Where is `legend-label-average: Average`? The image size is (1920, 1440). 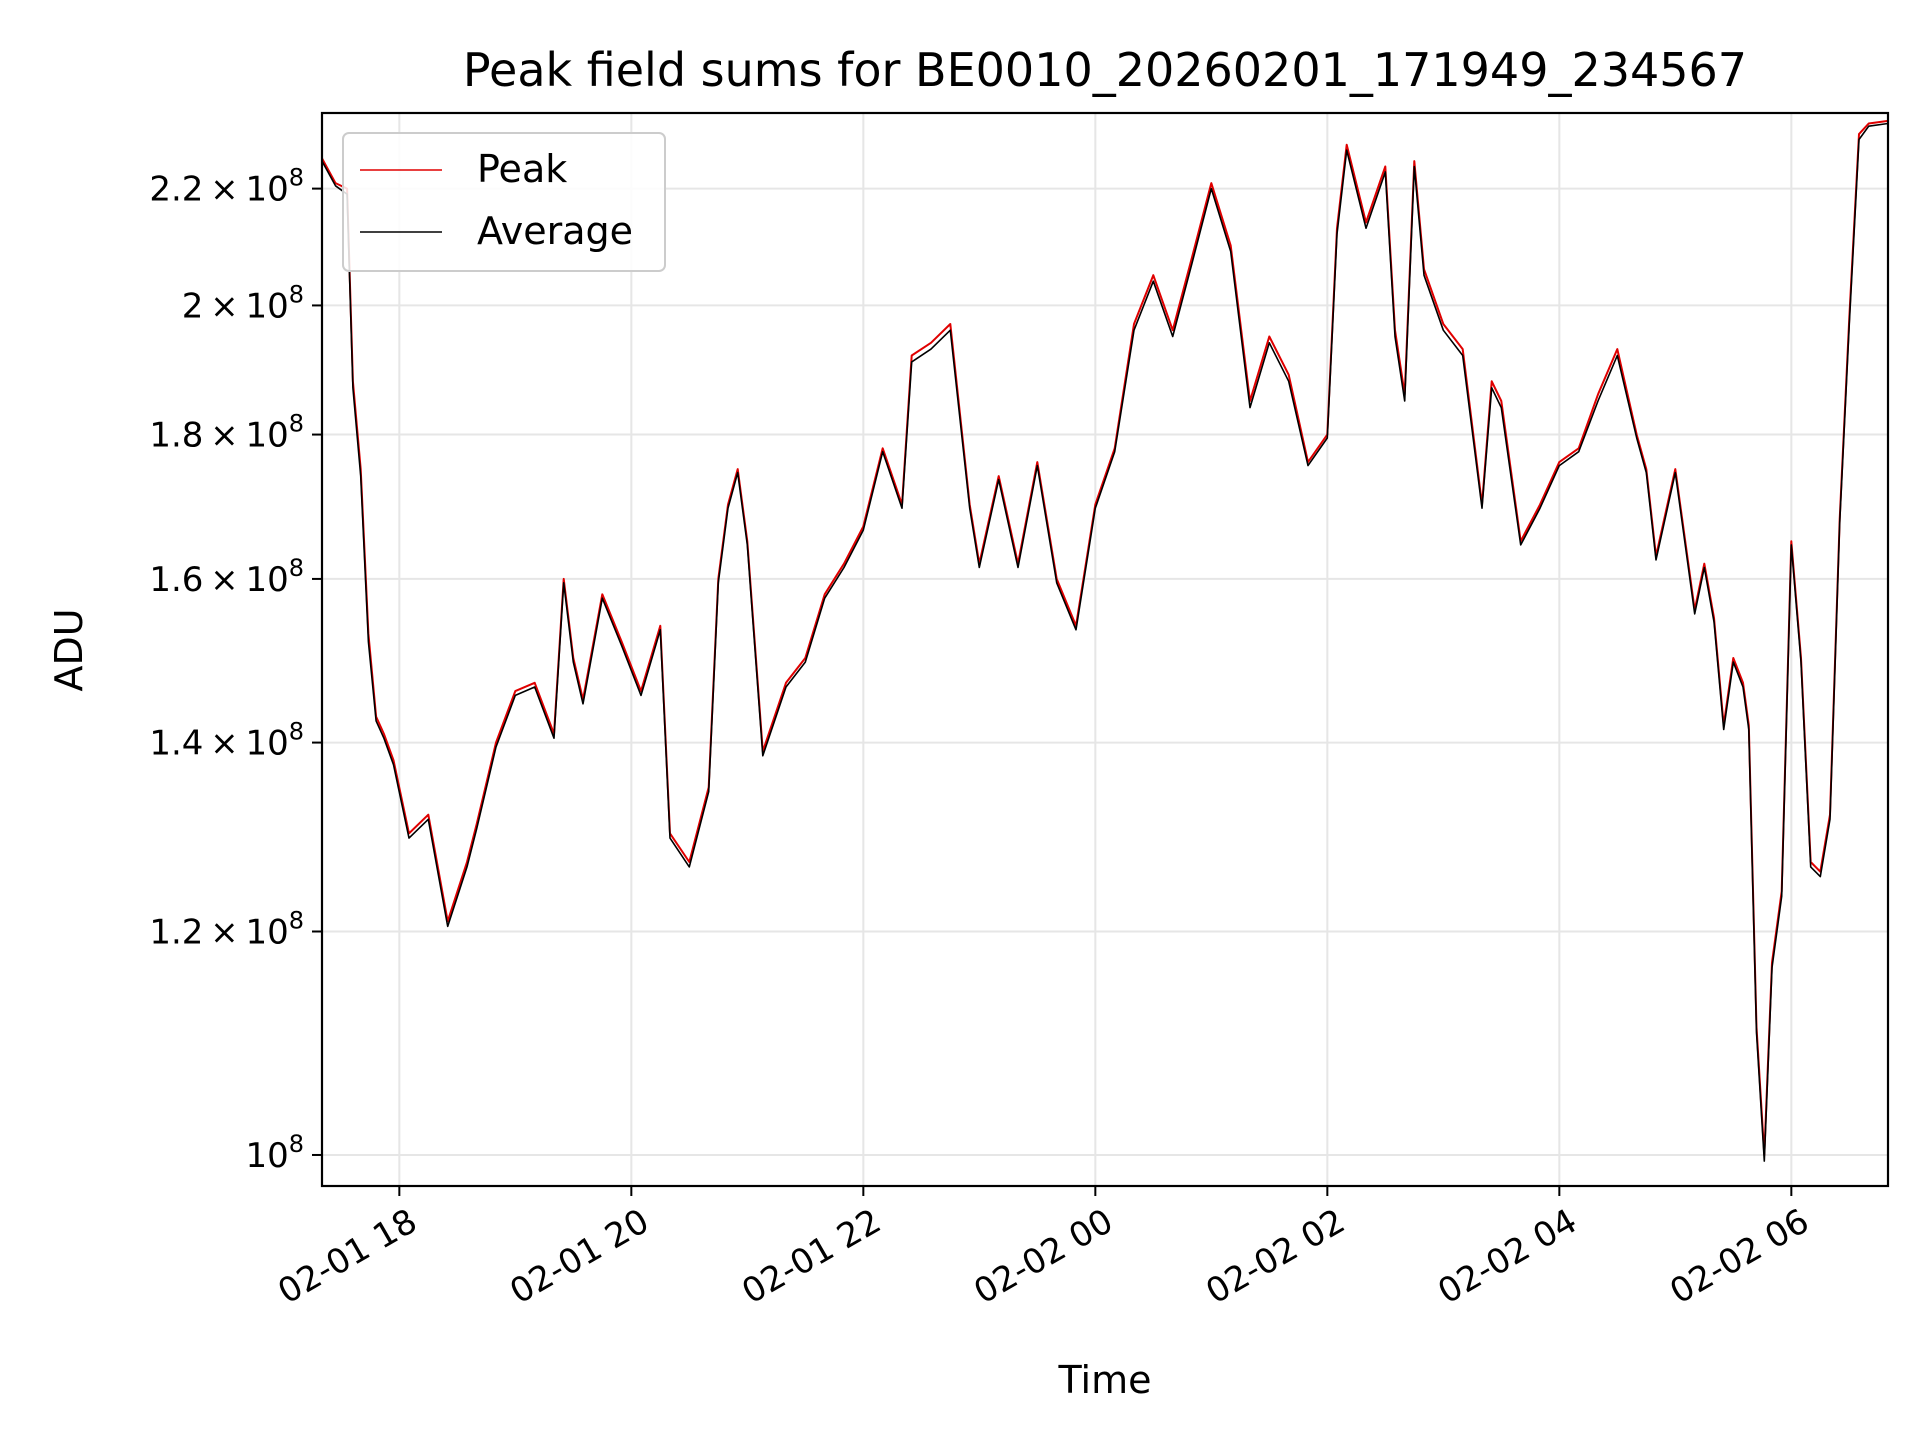
legend-label-average: Average is located at coordinates (555, 231).